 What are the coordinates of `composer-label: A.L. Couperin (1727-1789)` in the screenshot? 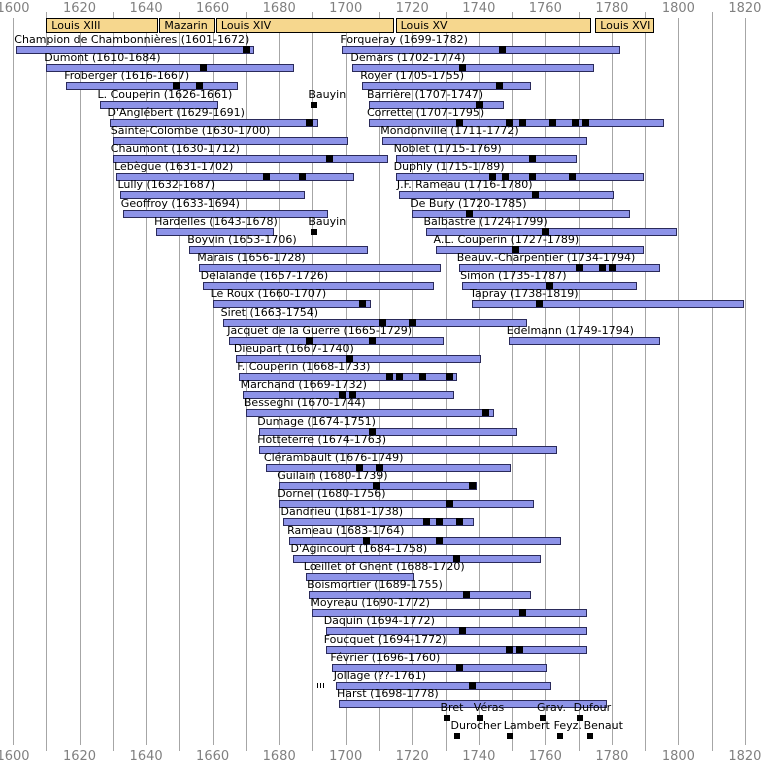 It's located at (506, 239).